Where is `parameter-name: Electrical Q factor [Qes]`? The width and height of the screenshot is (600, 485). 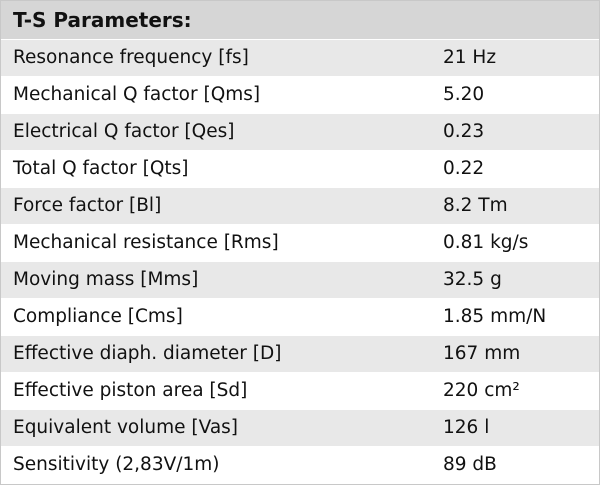
parameter-name: Electrical Q factor [Qes] is located at coordinates (124, 131).